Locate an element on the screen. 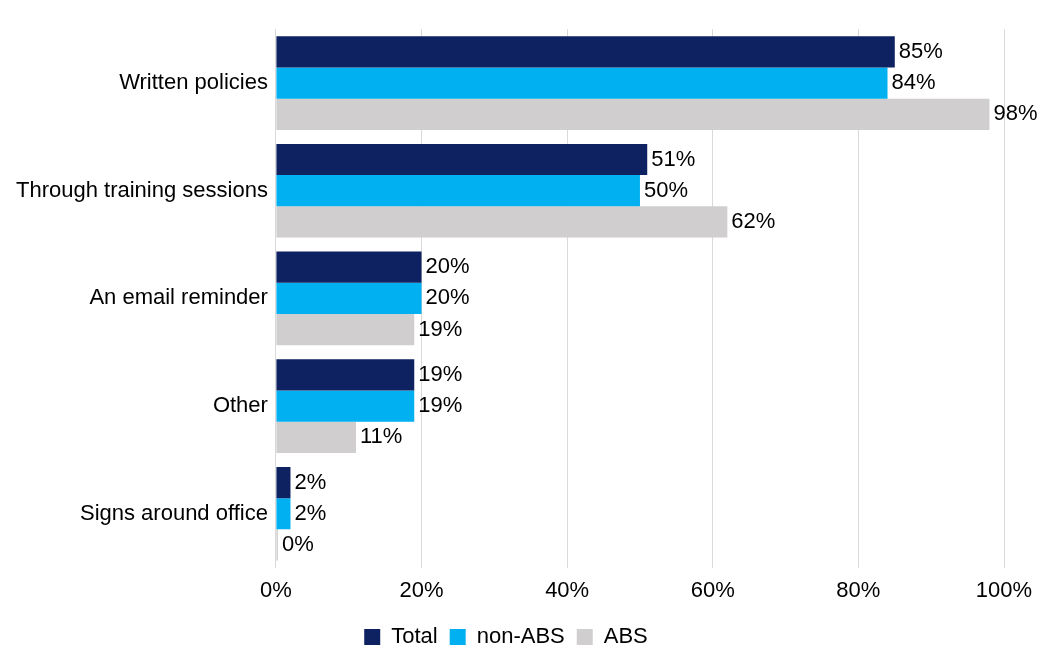 The height and width of the screenshot is (666, 1057). y-tick-label: An email reminder is located at coordinates (178, 297).